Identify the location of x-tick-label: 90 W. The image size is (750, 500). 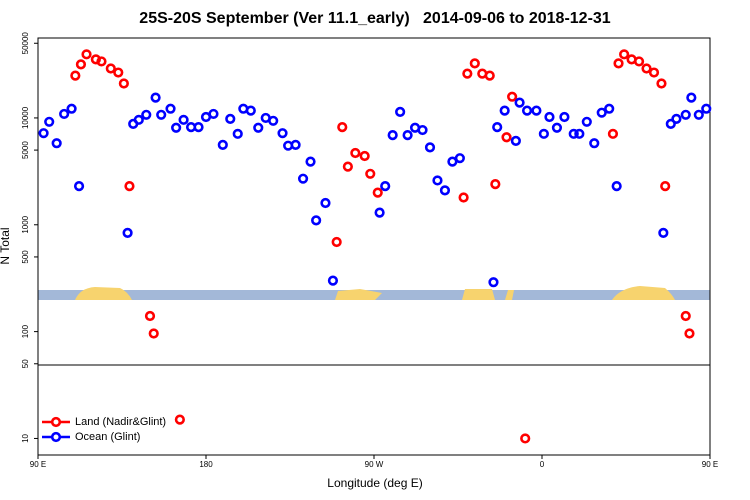
(374, 464).